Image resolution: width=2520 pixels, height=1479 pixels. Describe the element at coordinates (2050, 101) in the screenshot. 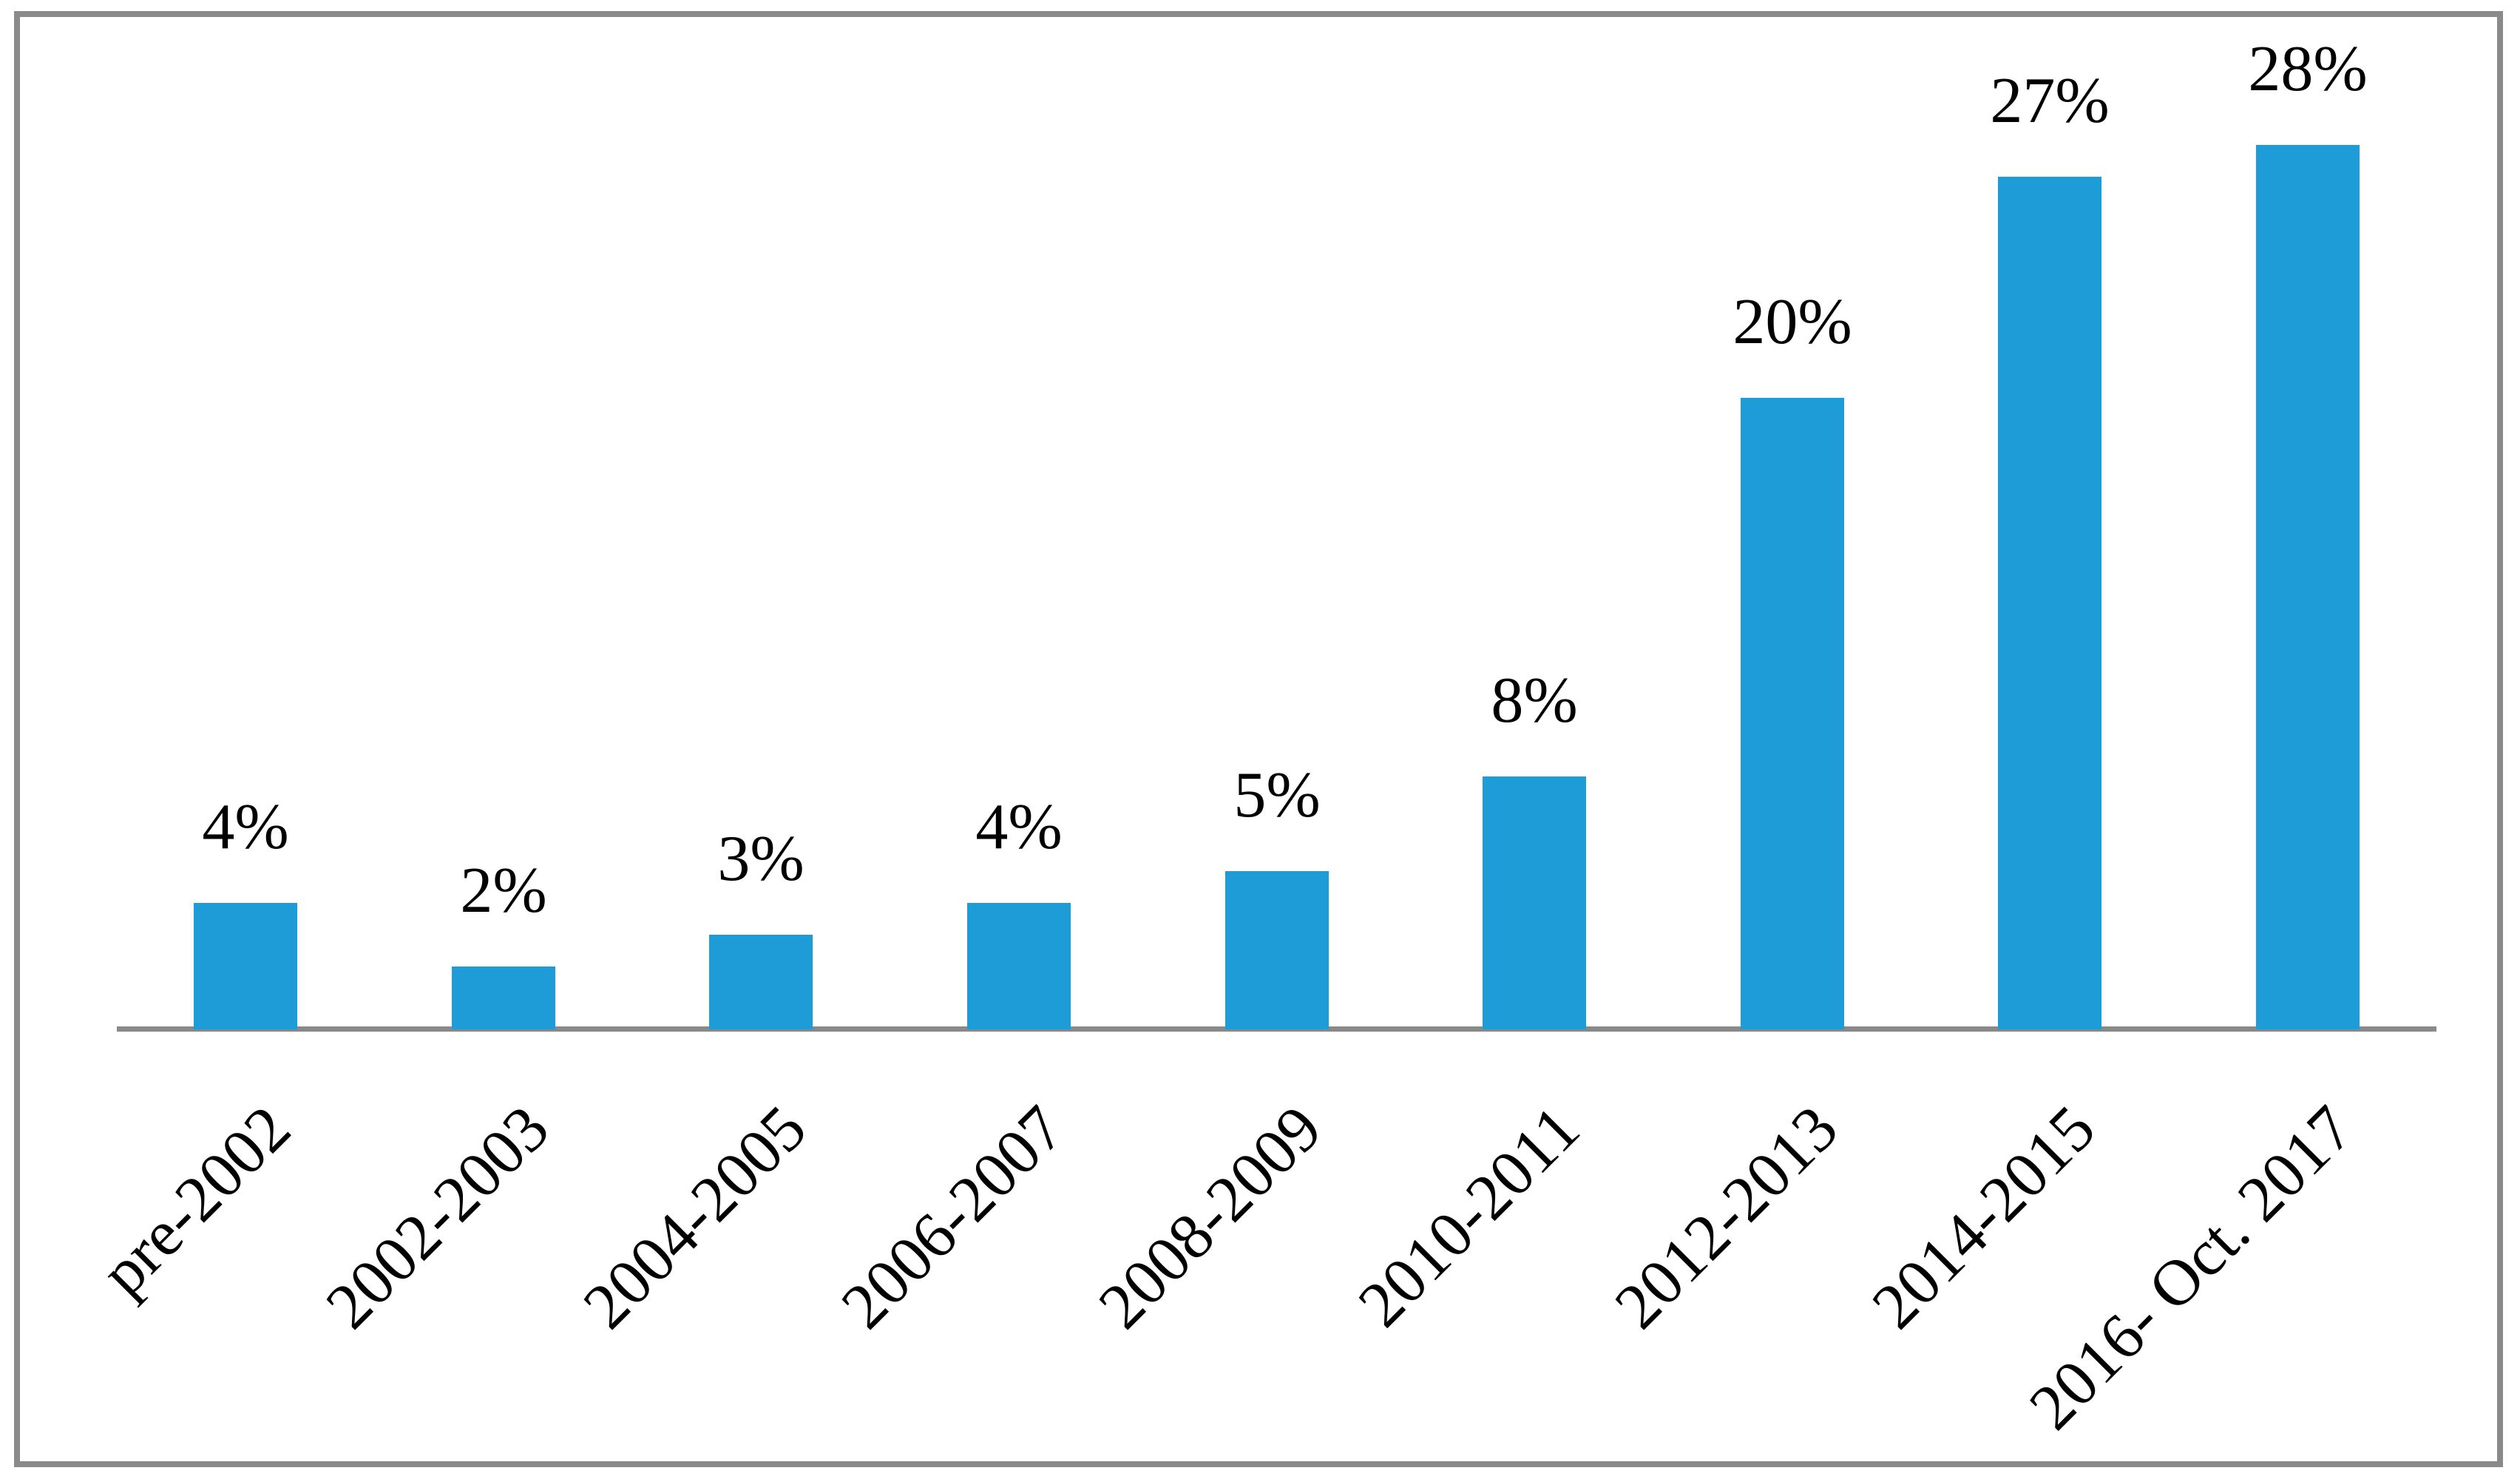

I see `value-label: 27%` at that location.